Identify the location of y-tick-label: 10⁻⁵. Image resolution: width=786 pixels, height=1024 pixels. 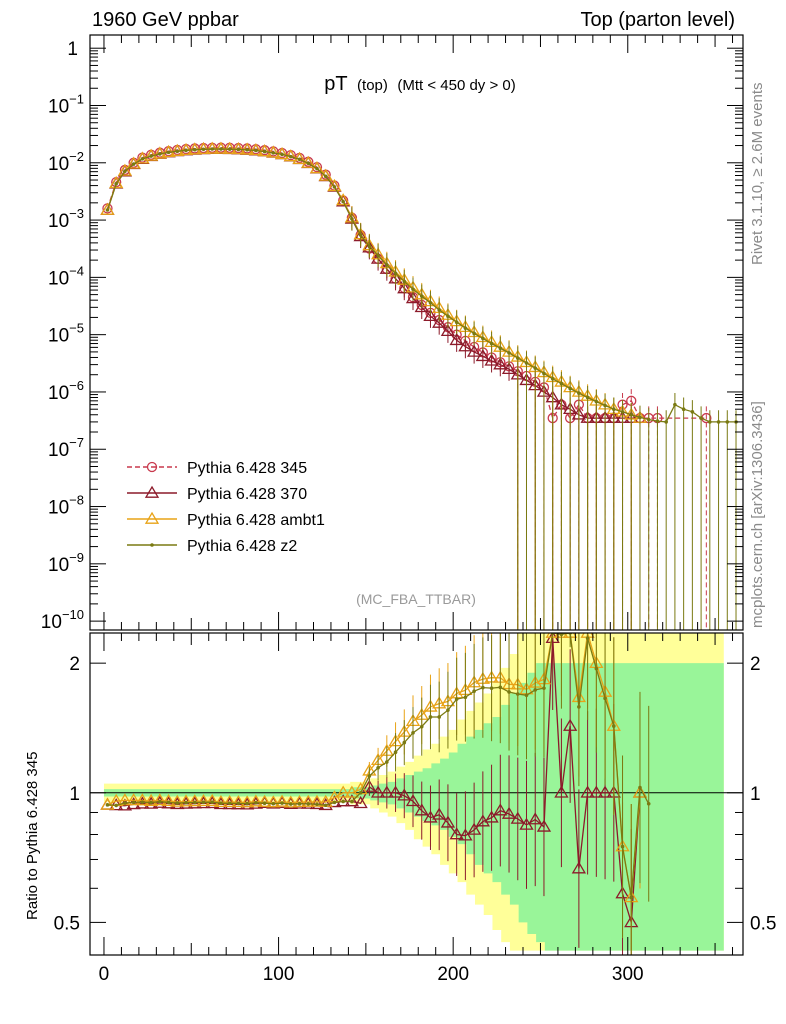
(66, 334).